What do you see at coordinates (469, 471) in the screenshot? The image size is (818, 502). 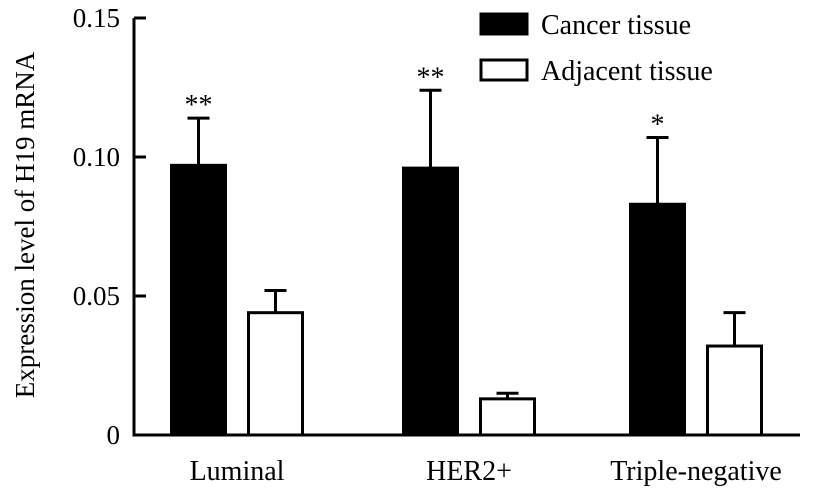 I see `category-label: HER2+` at bounding box center [469, 471].